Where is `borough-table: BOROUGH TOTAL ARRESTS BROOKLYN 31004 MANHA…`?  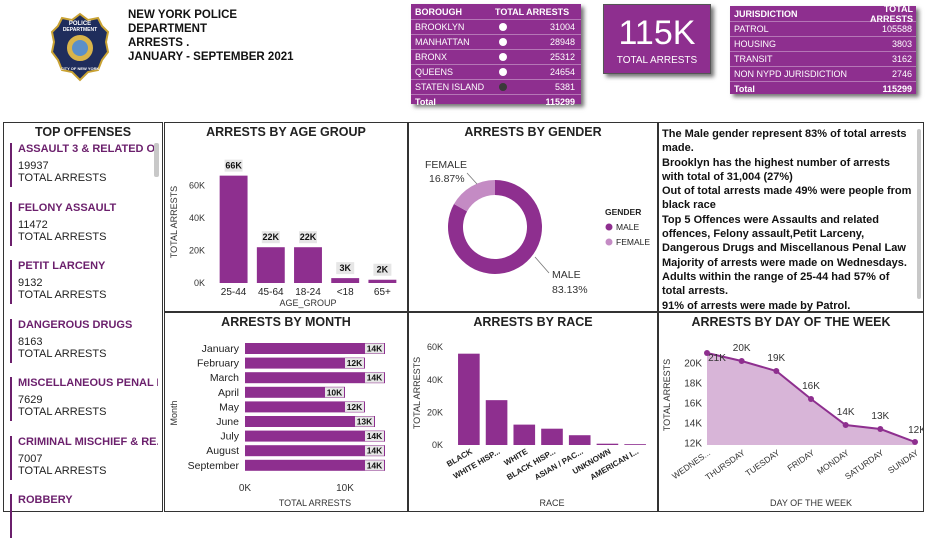 borough-table: BOROUGH TOTAL ARRESTS BROOKLYN 31004 MANHA… is located at coordinates (496, 55).